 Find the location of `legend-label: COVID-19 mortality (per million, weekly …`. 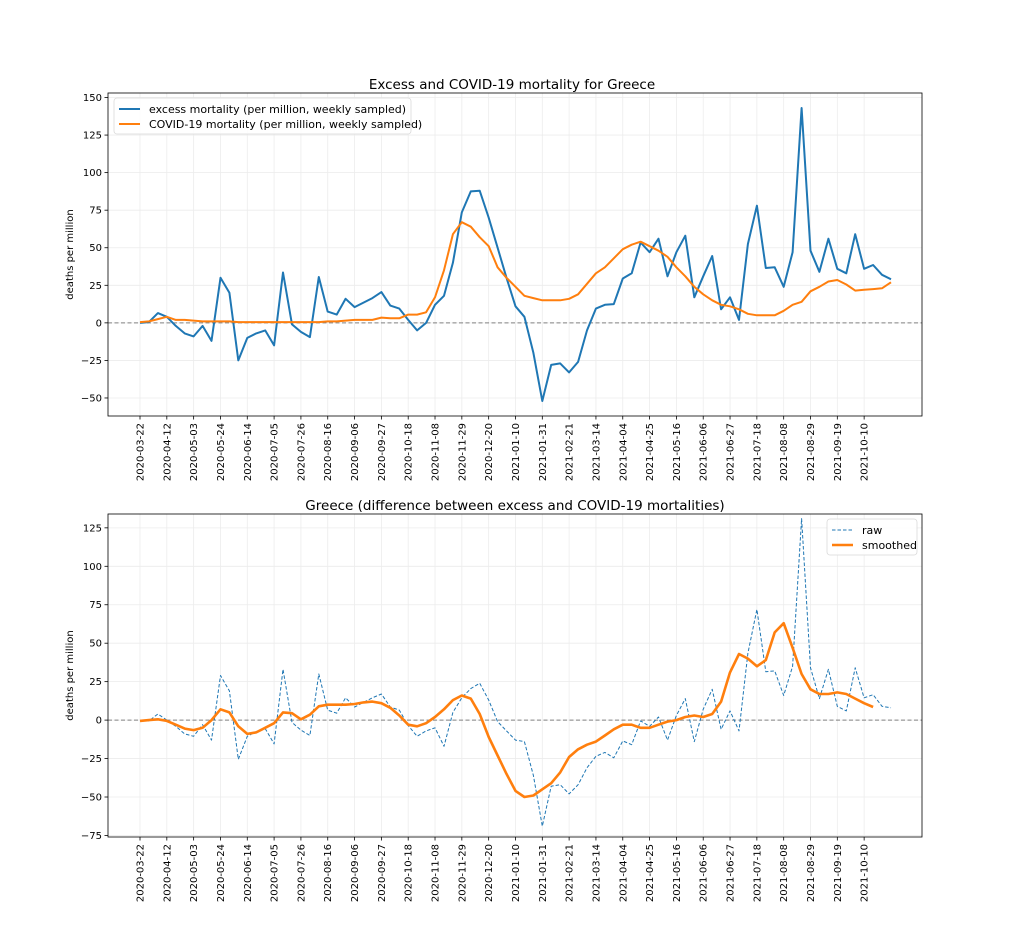

legend-label: COVID-19 mortality (per million, weekly … is located at coordinates (285, 124).